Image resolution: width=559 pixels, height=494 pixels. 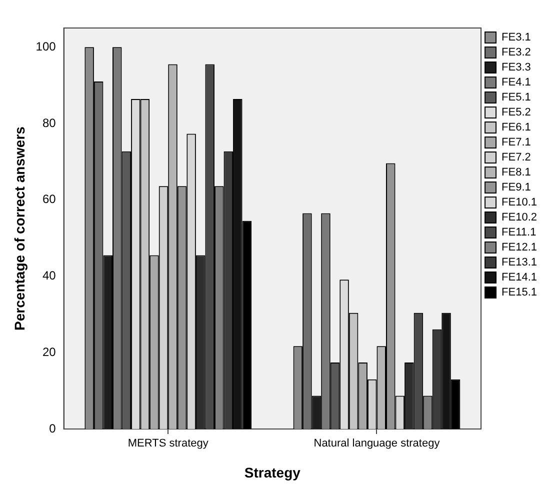 I want to click on y-tick-label: 80, so click(x=49, y=123).